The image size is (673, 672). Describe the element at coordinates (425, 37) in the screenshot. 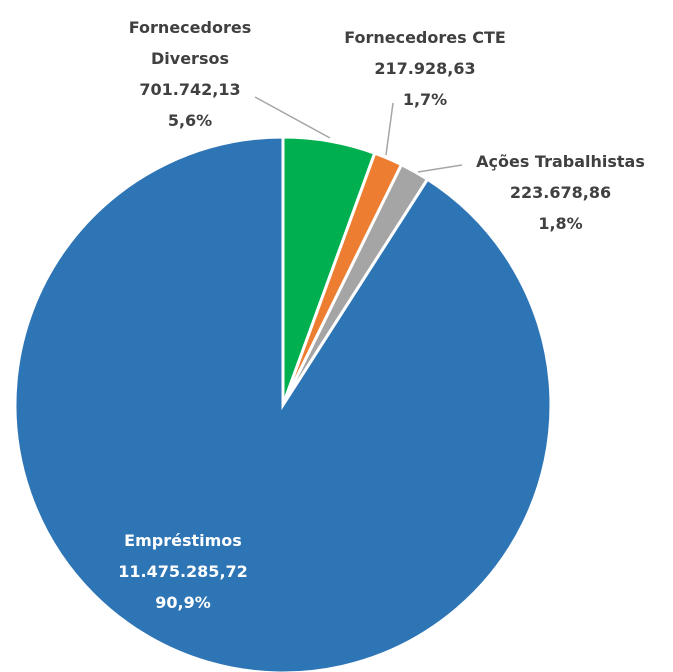

I see `category-label: Fornecedores CTE` at that location.